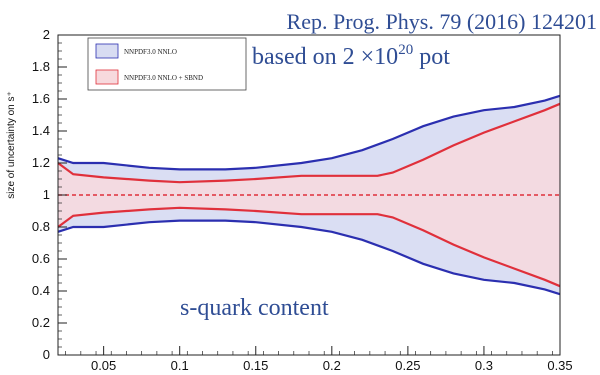  What do you see at coordinates (46, 194) in the screenshot?
I see `y-tick-label: 1` at bounding box center [46, 194].